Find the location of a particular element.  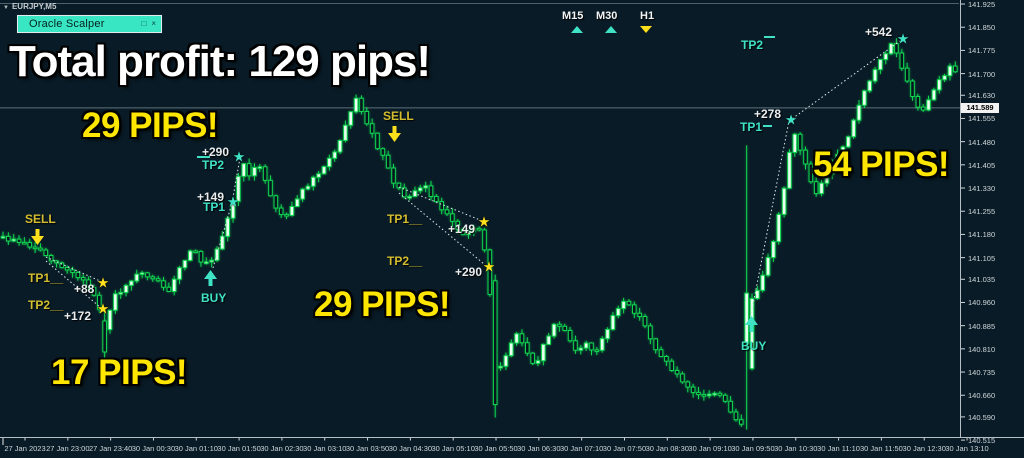

time-axis-label: 30 Jan 05:50 is located at coordinates (496, 448).